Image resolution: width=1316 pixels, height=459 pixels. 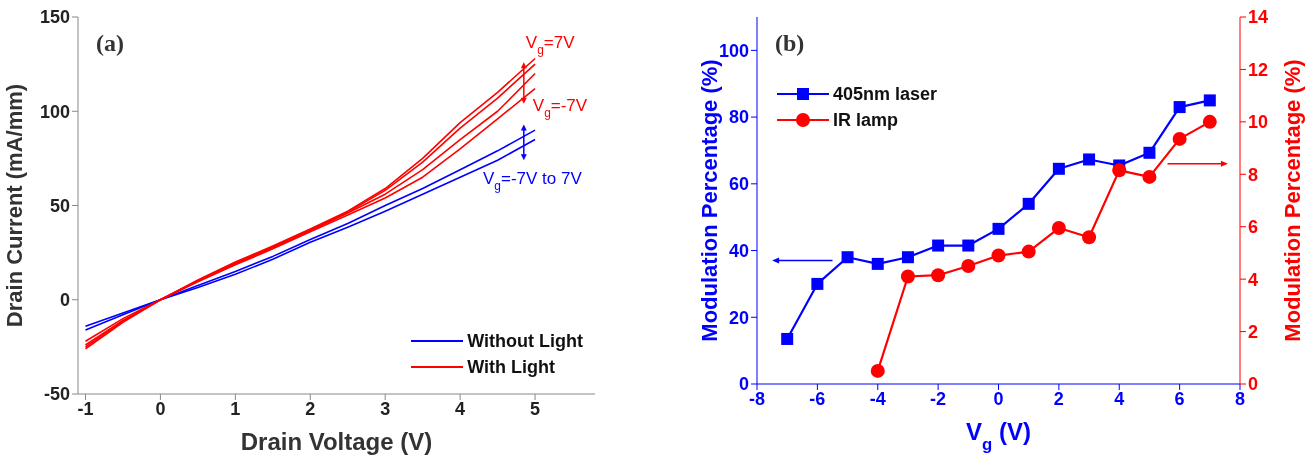 I want to click on x-axis-title: V$_{g}$ (V), so click(x=998, y=436).